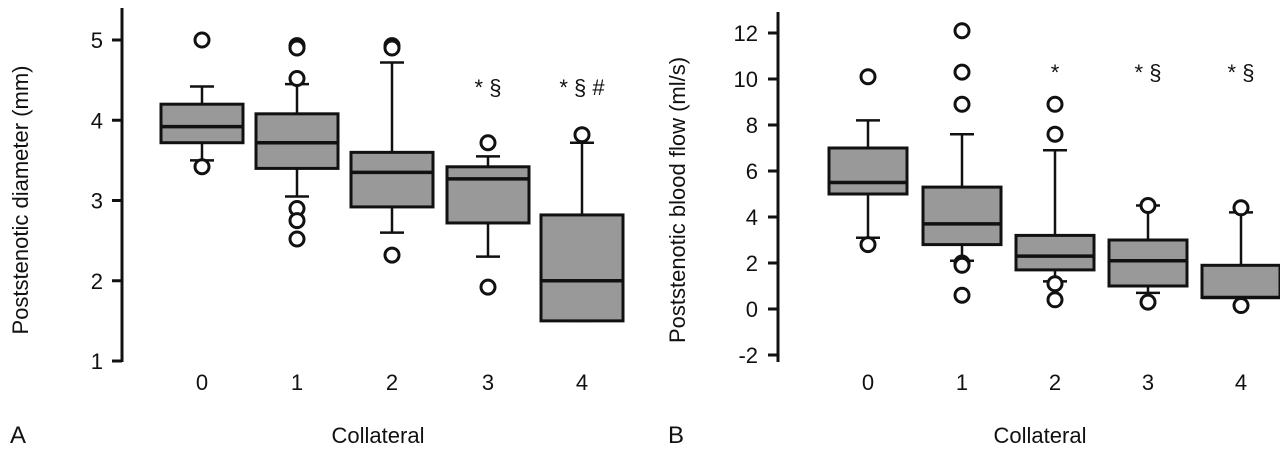 This screenshot has height=450, width=1280. I want to click on panel-b-x-tick-label: 1, so click(962, 382).